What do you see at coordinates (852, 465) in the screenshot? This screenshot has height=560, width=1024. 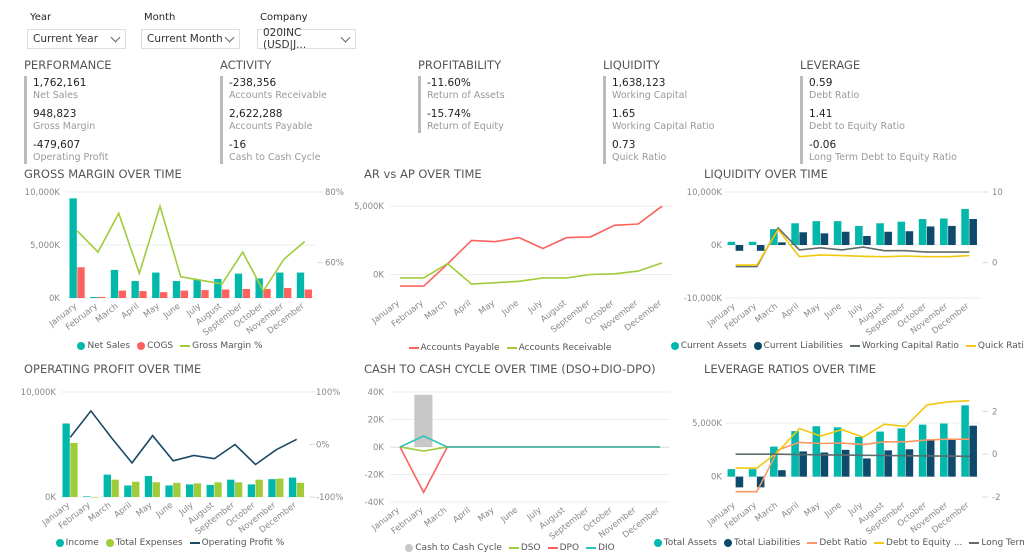 I see `line-debt-ratio` at bounding box center [852, 465].